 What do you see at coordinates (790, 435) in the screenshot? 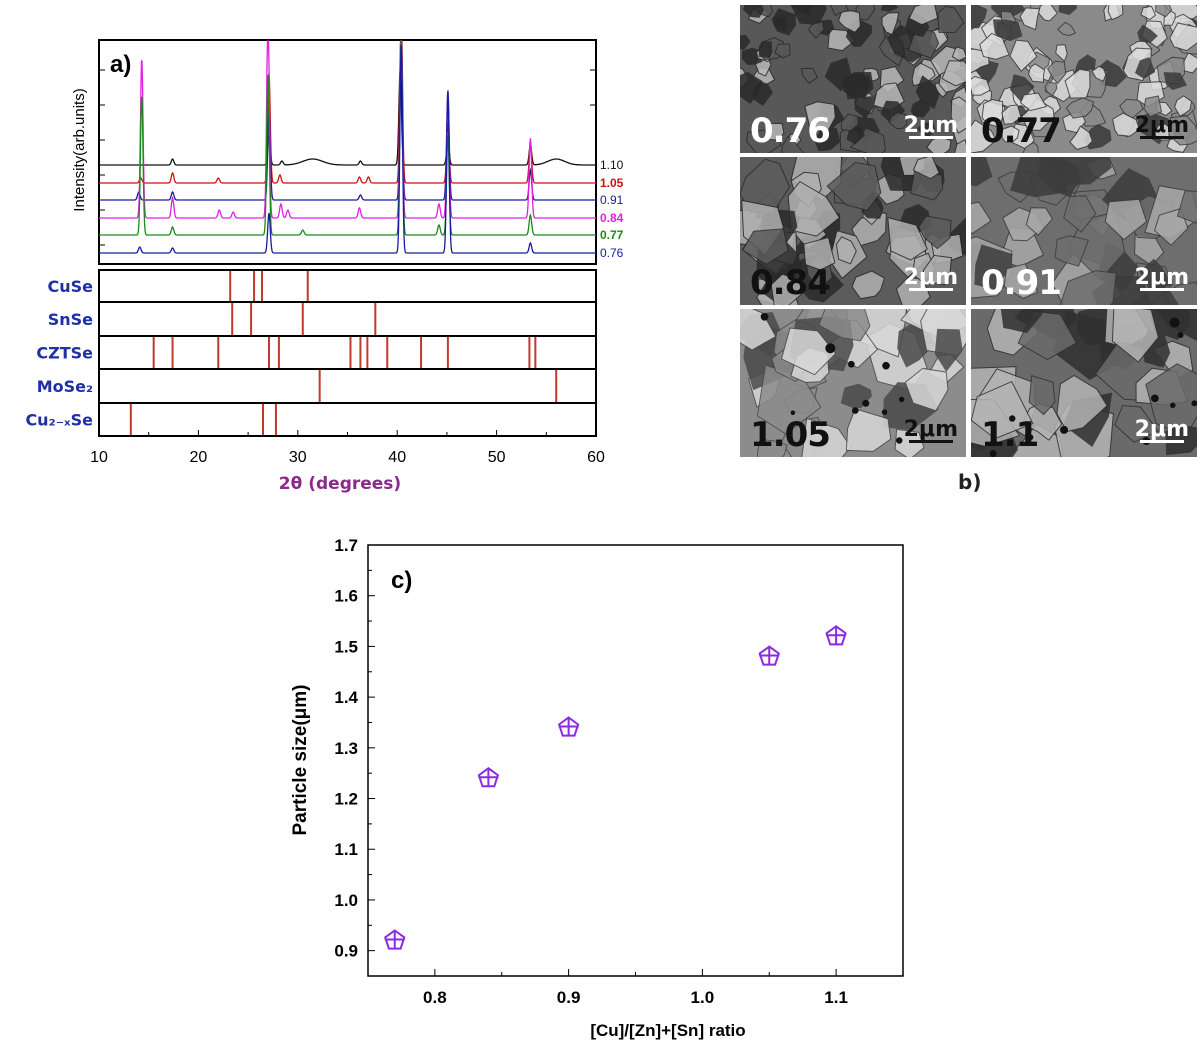
I see `sem-tile-ratio: 1.05` at bounding box center [790, 435].